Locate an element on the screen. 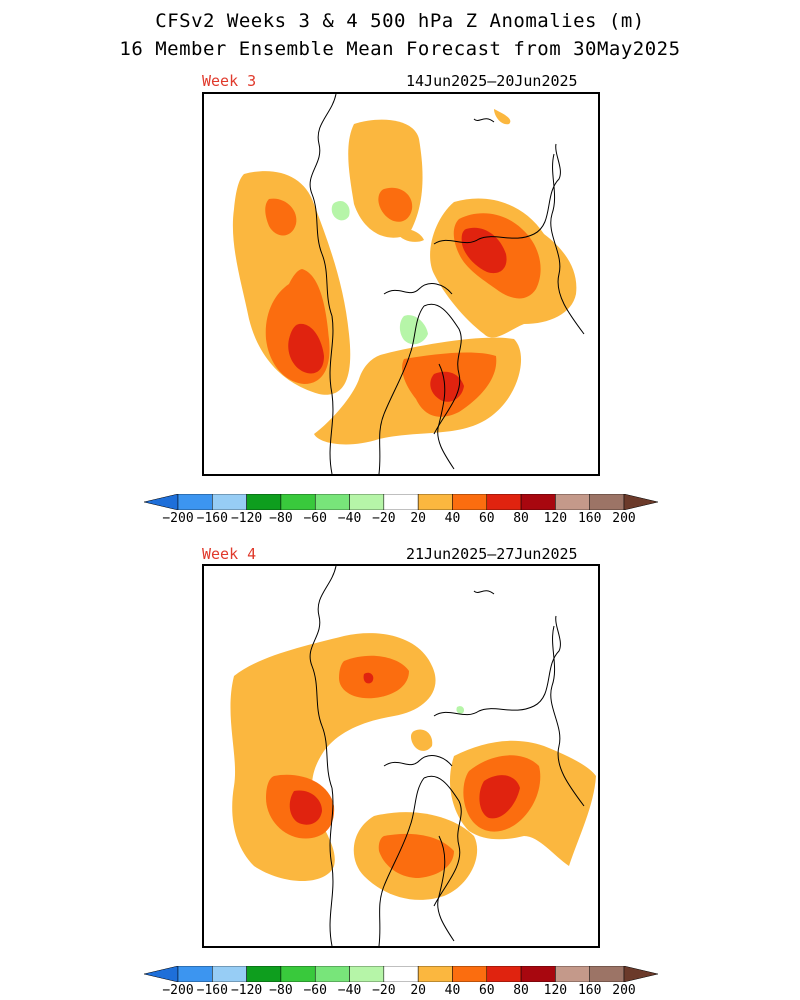 Image resolution: width=800 pixels, height=1000 pixels. week4-coastlines is located at coordinates (447, 756).